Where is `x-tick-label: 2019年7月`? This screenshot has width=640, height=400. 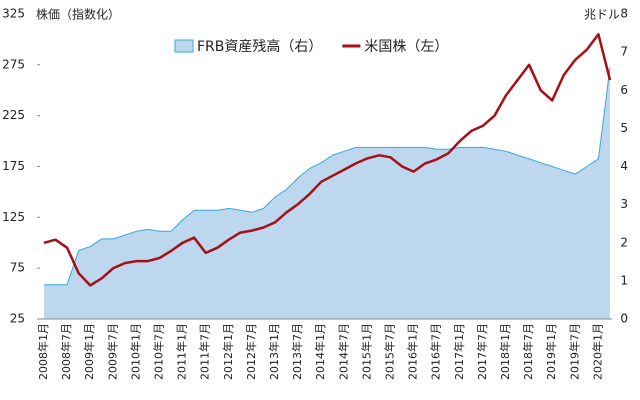 x-tick-label: 2019年7月 is located at coordinates (574, 351).